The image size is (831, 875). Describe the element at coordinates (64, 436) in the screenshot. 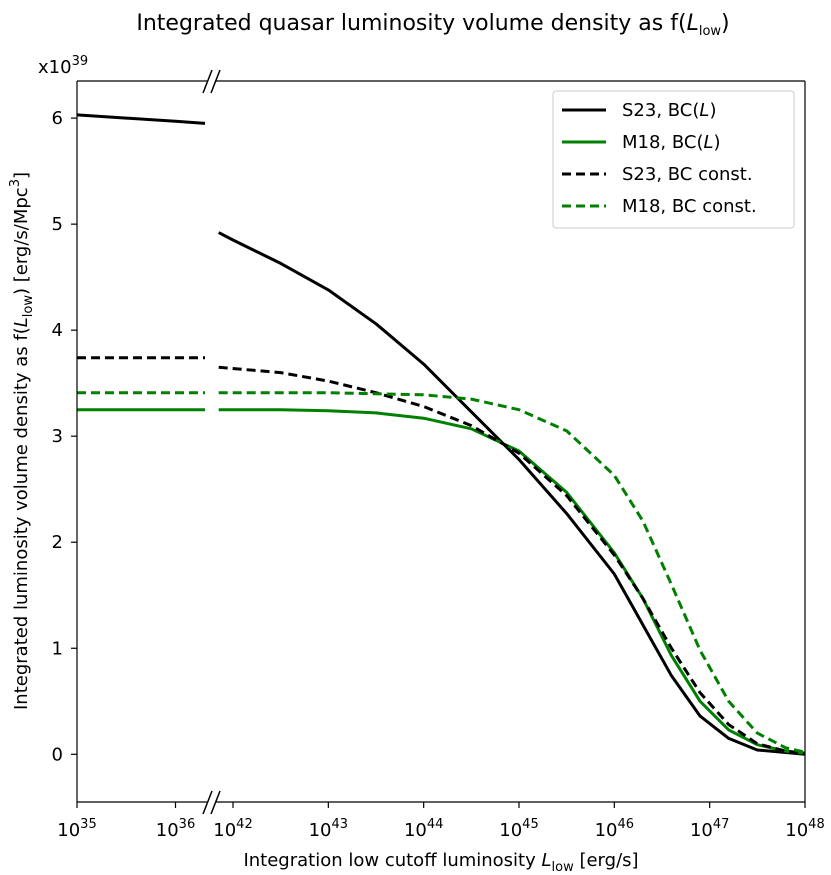

I see `y-ticks: 0 1 2 3 4 5 6` at that location.